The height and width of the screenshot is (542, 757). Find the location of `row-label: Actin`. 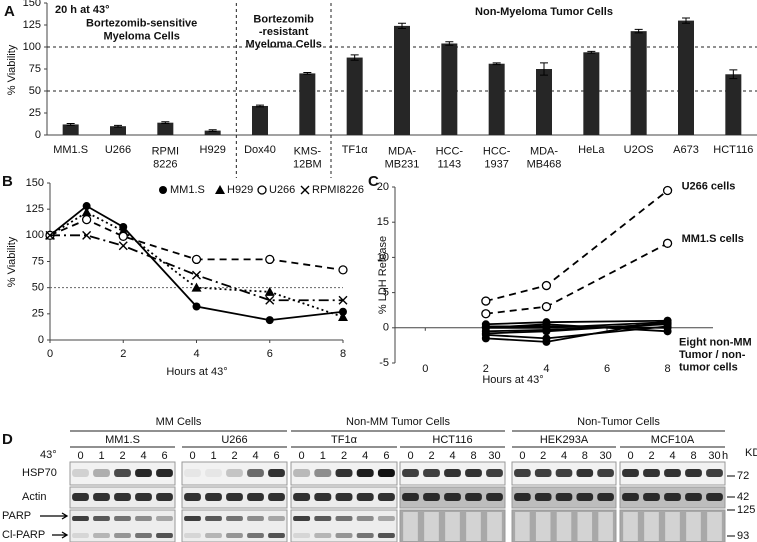

row-label: Actin is located at coordinates (34, 497).